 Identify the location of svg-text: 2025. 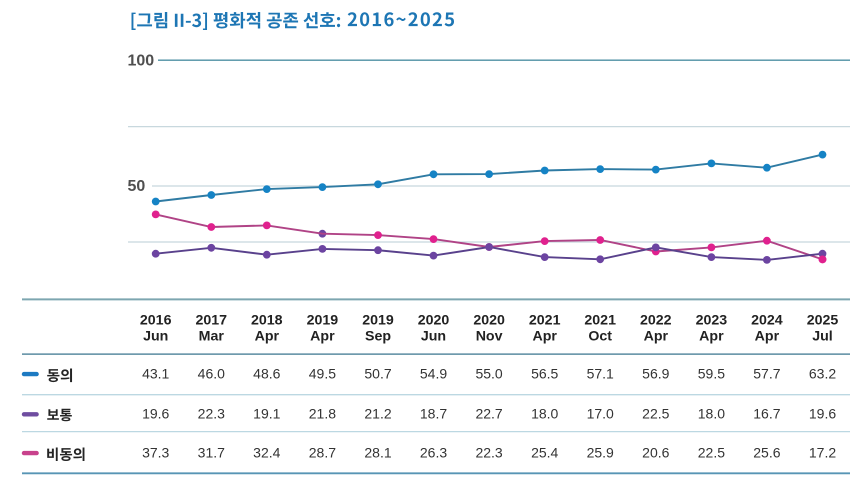
(823, 320).